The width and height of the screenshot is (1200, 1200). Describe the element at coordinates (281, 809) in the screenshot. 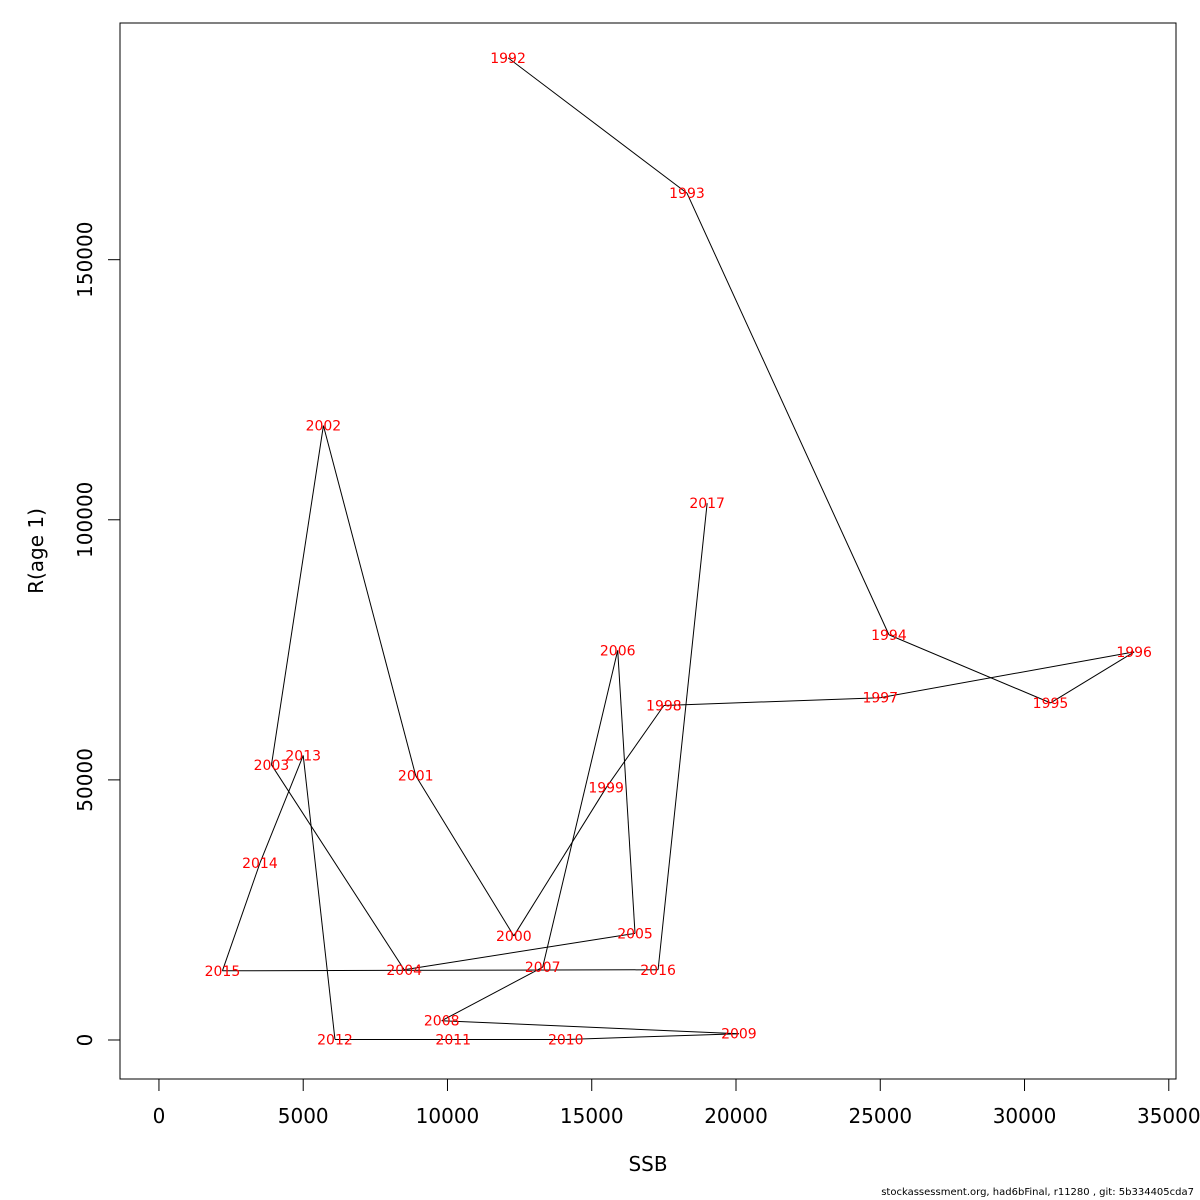

I see `segment-2013-2014` at that location.